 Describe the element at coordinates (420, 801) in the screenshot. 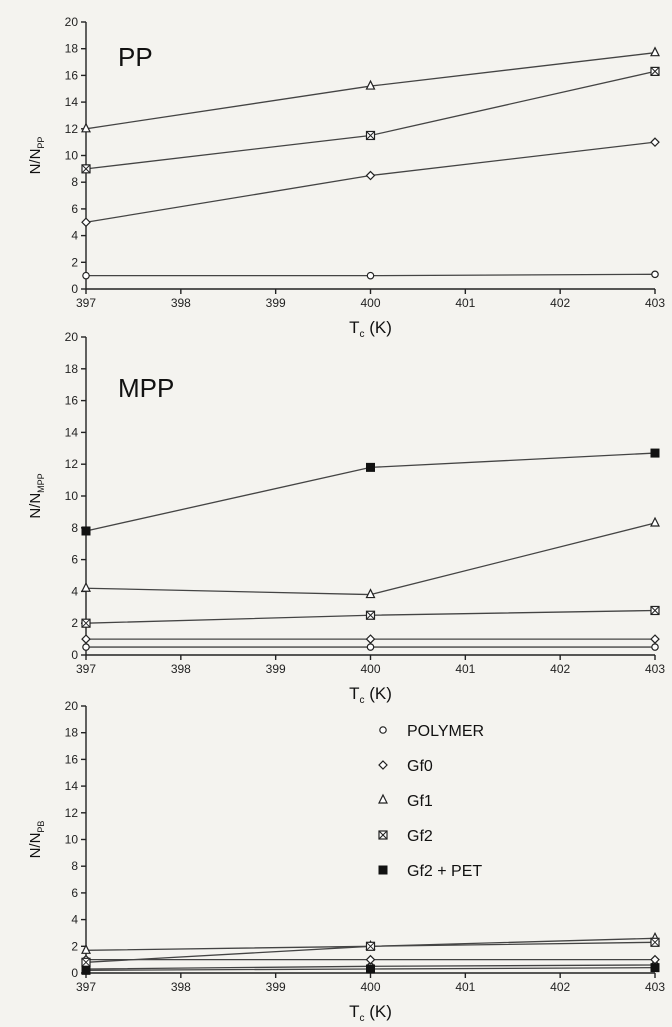

I see `legend-label-gf1: Gf1` at that location.